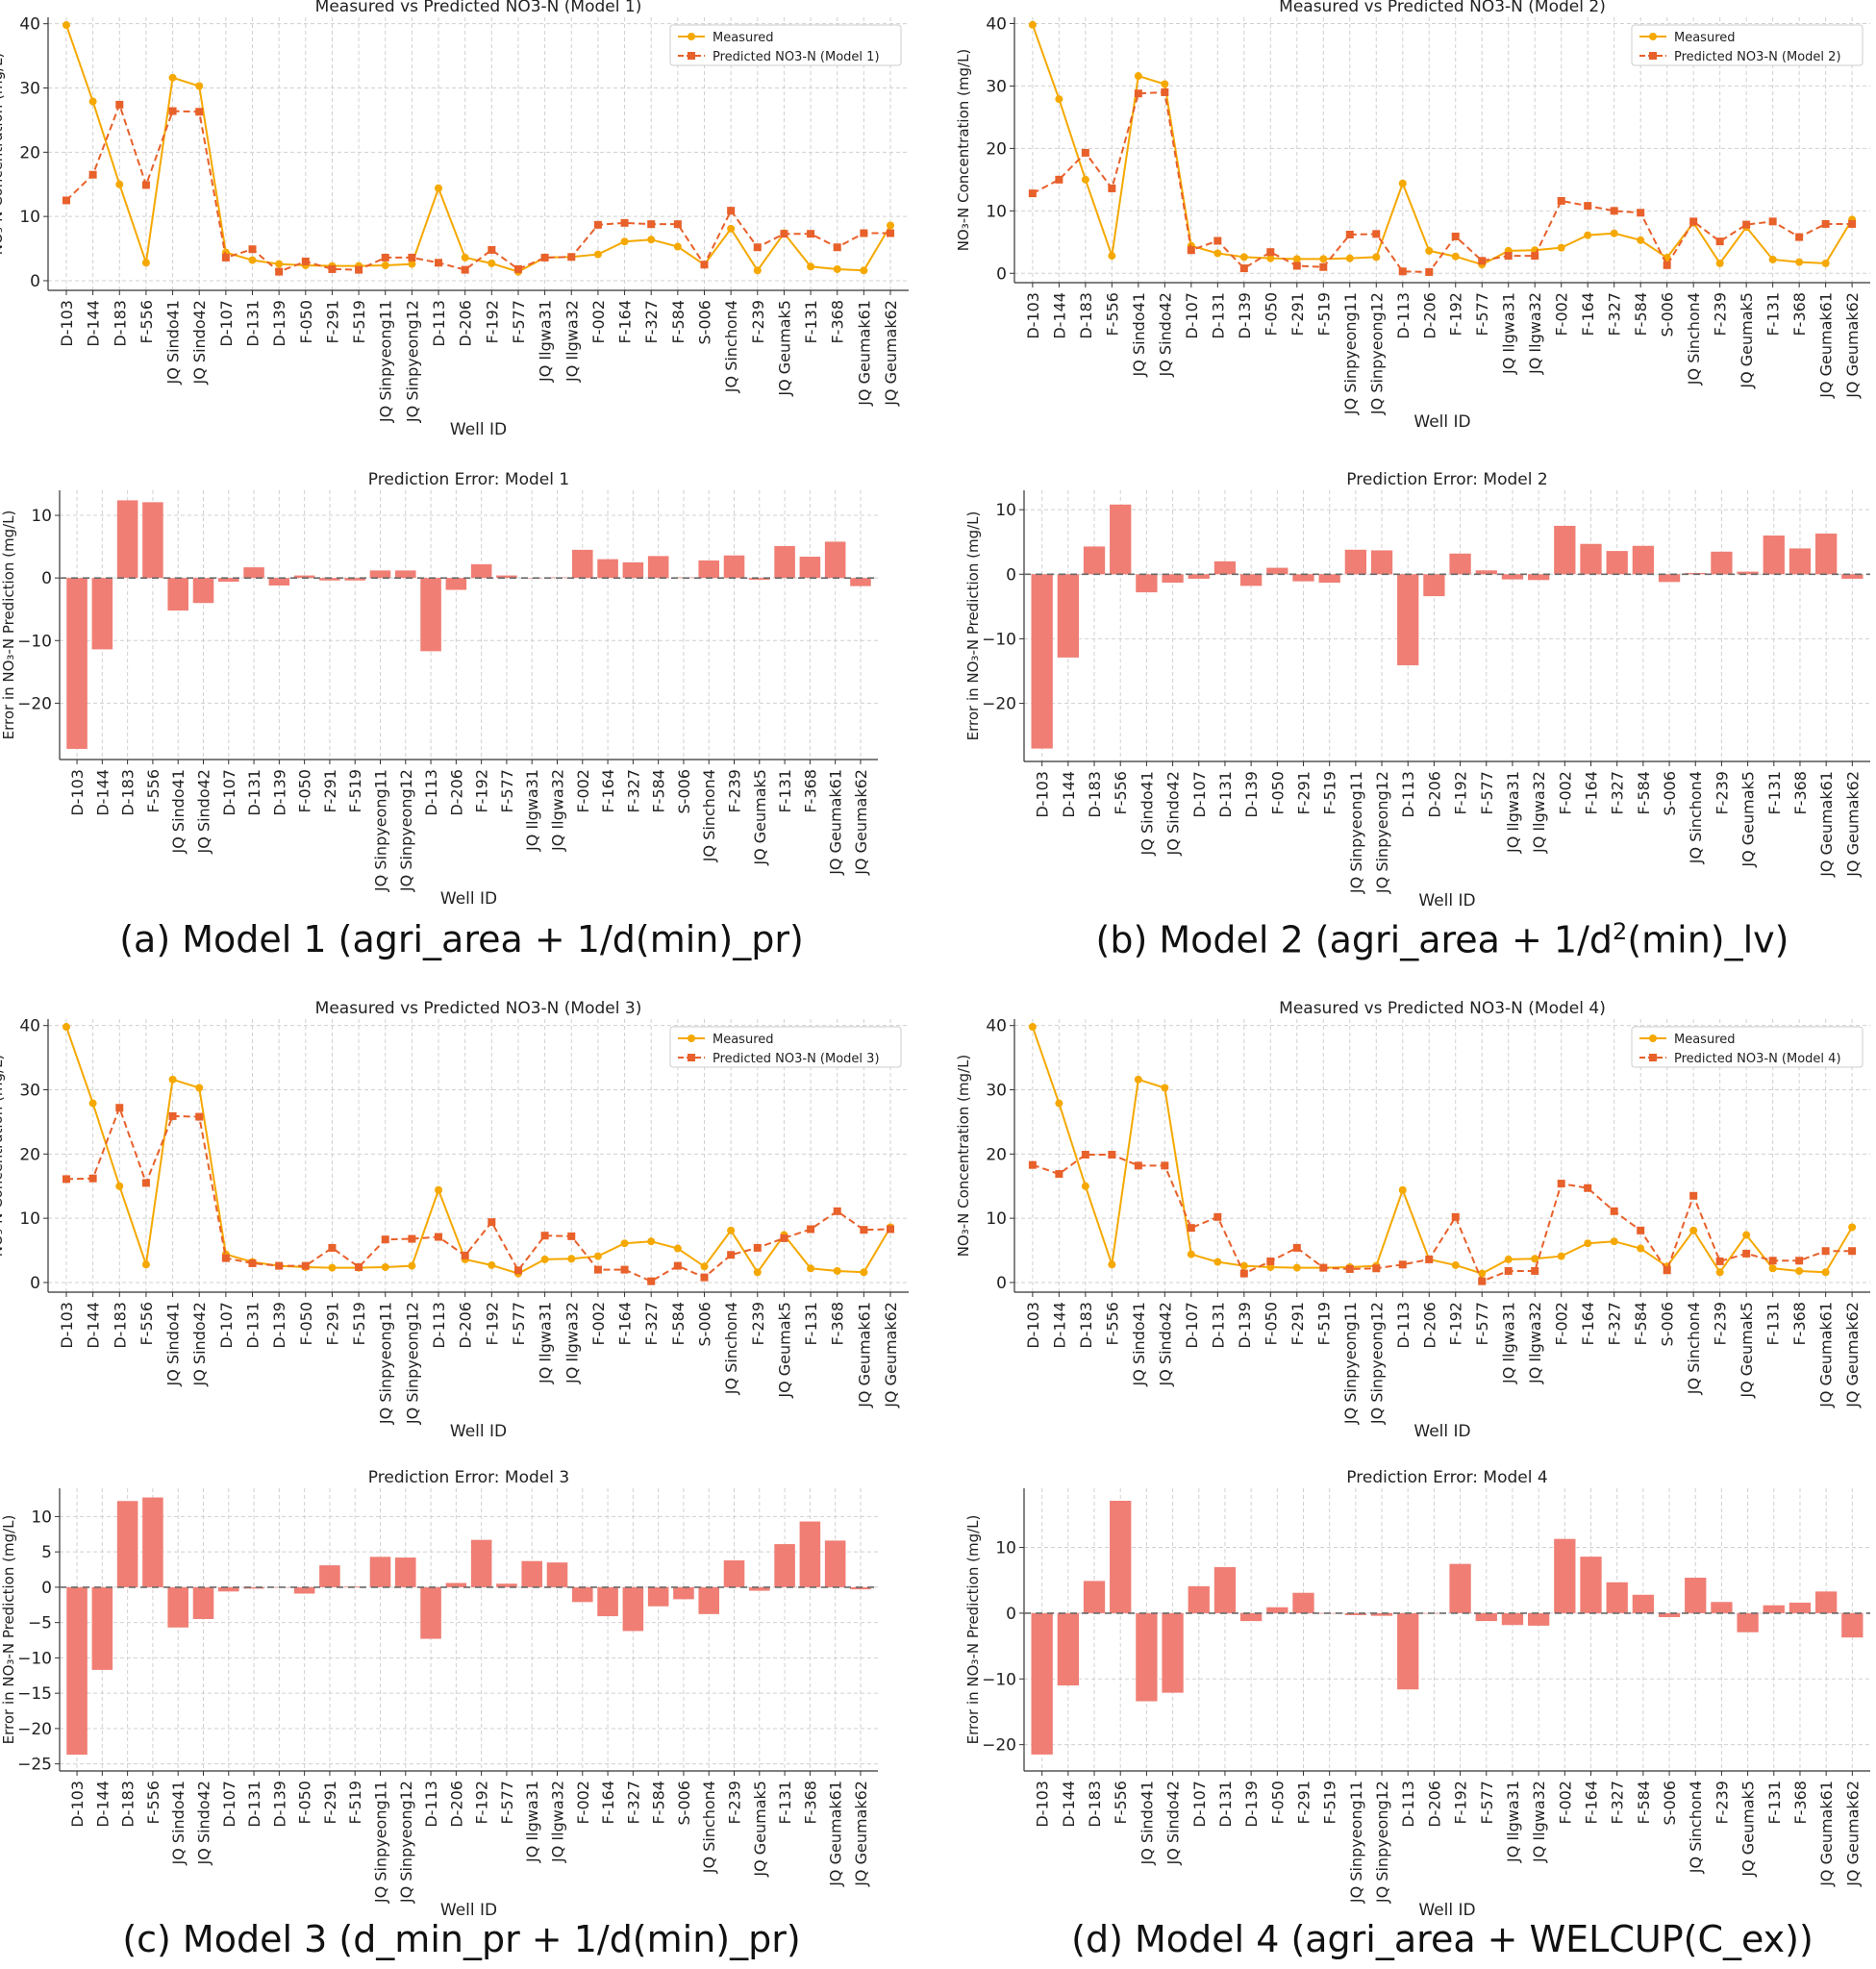 The width and height of the screenshot is (1876, 1969). I want to click on x-tick-label: F-584, so click(1644, 1803).